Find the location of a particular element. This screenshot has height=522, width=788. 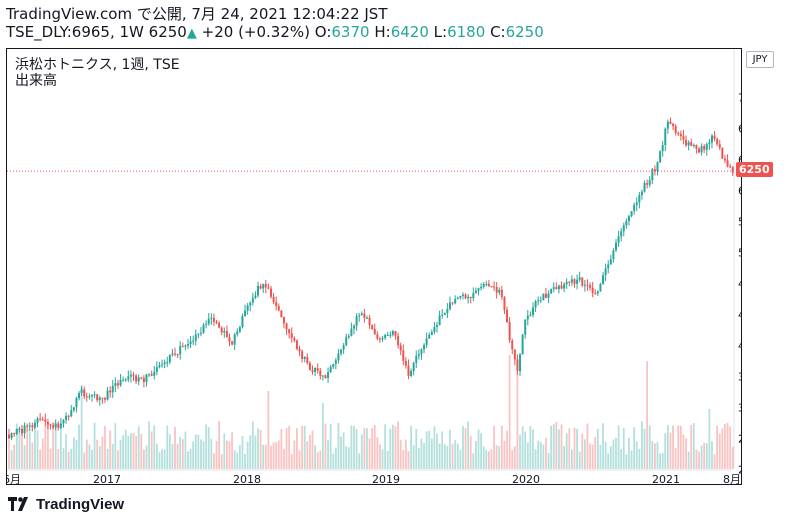

close-value: 6250 is located at coordinates (524, 32).